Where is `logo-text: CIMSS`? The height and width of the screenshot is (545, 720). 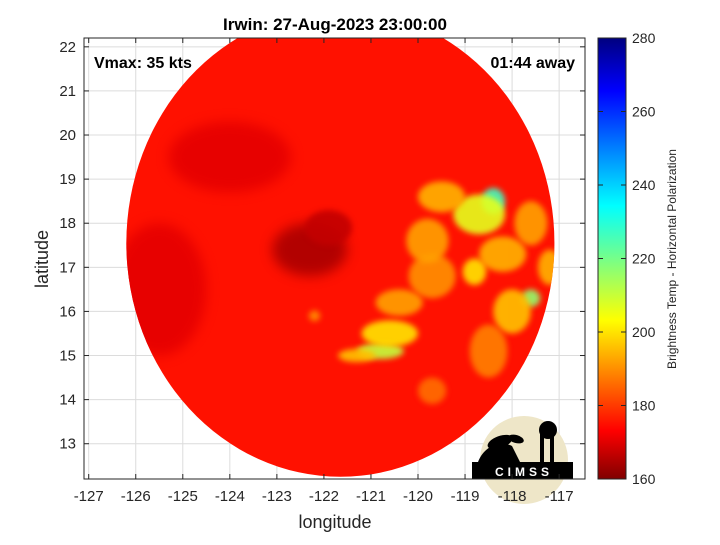 logo-text: CIMSS is located at coordinates (524, 472).